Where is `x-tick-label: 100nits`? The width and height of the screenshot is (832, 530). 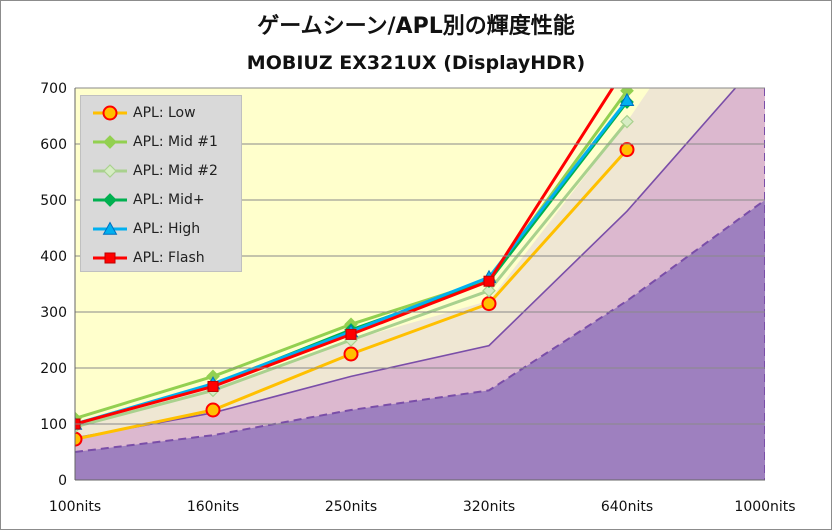
x-tick-label: 100nits is located at coordinates (75, 507).